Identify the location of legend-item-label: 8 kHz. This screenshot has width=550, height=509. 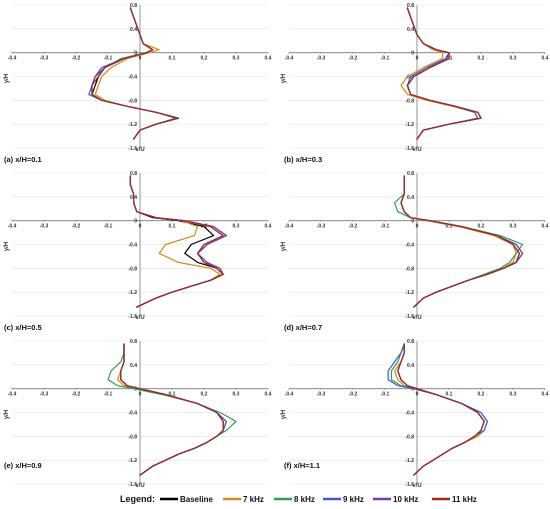
(304, 499).